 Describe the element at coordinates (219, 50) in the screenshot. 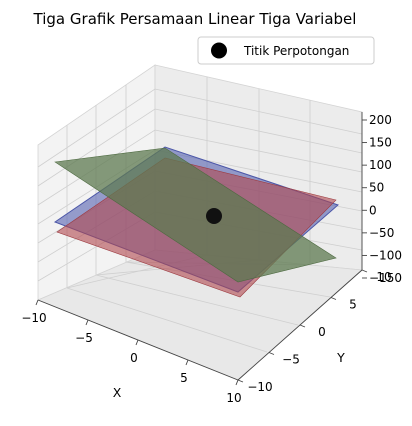

I see `legend-marker` at that location.